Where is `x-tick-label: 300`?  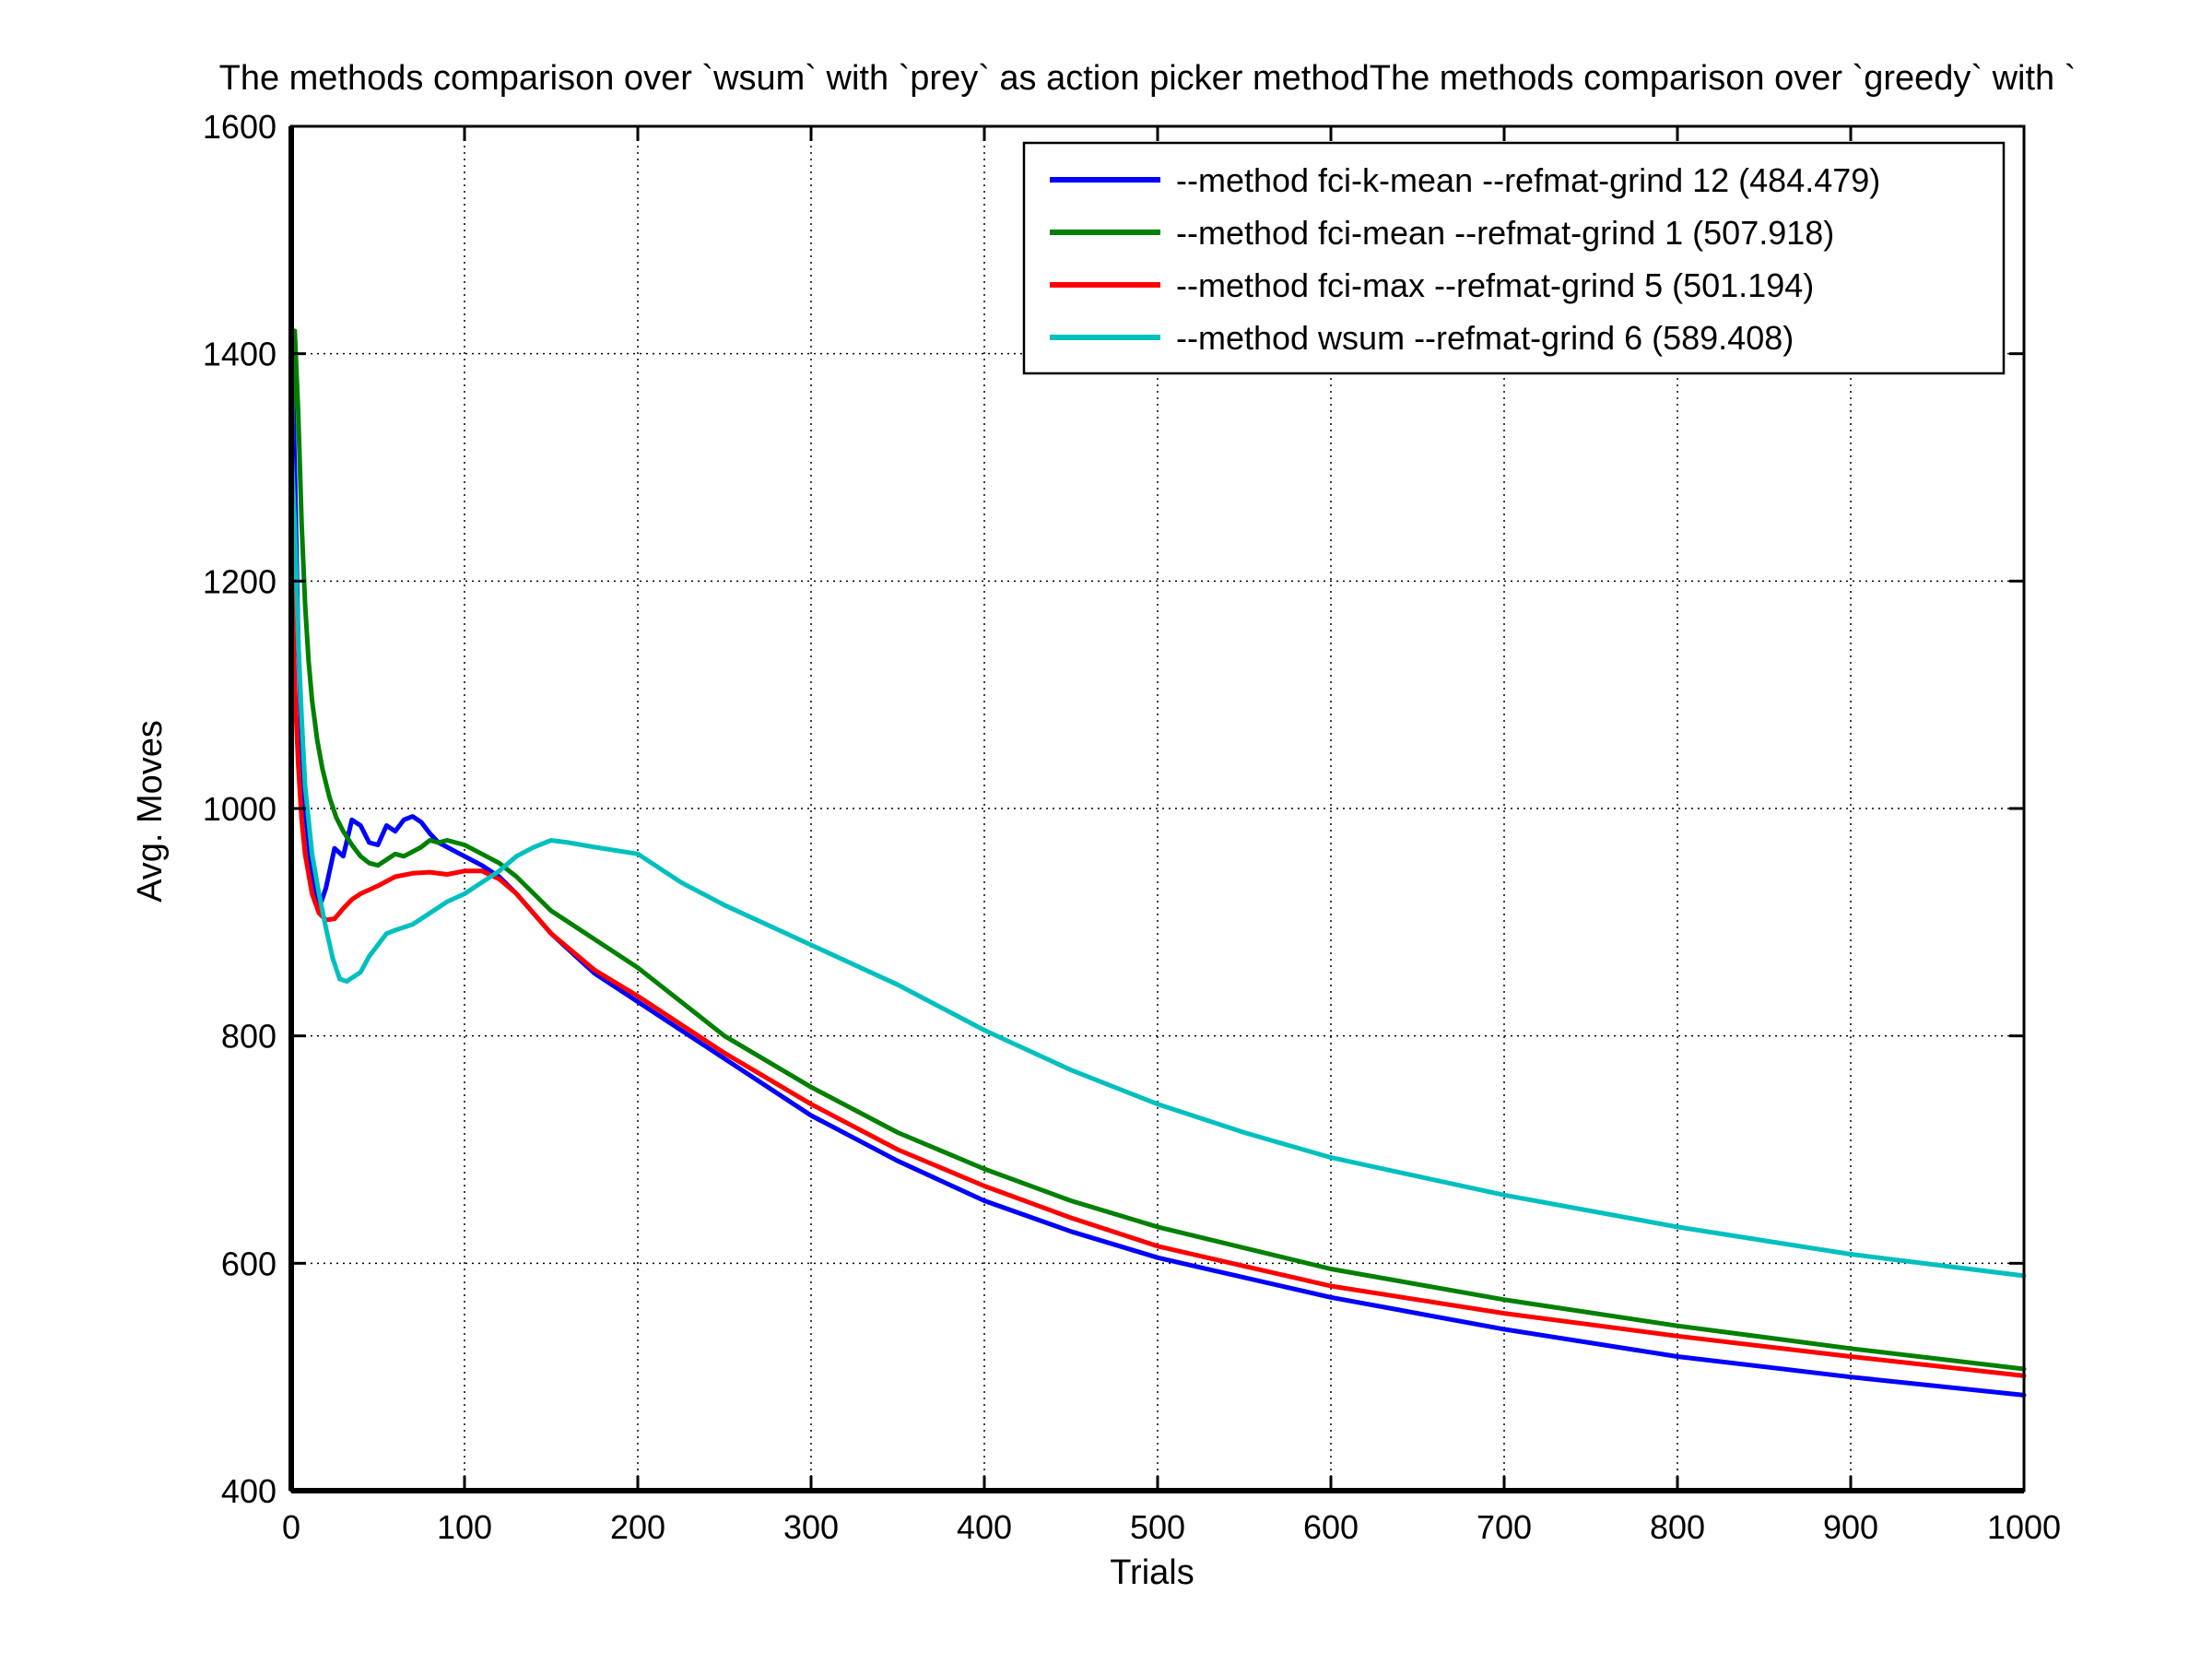 x-tick-label: 300 is located at coordinates (811, 1527).